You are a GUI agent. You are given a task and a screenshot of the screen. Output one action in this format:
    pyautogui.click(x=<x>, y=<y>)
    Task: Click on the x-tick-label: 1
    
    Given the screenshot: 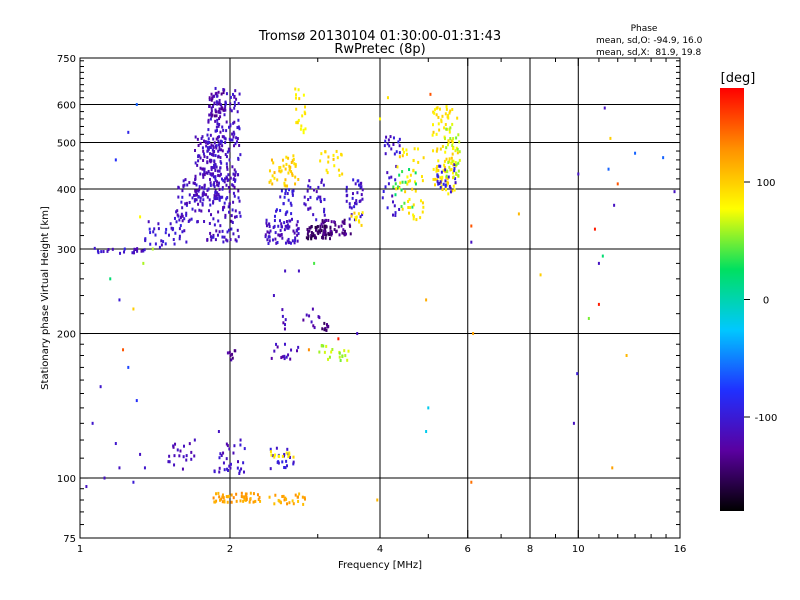 What is the action you would take?
    pyautogui.click(x=80, y=549)
    